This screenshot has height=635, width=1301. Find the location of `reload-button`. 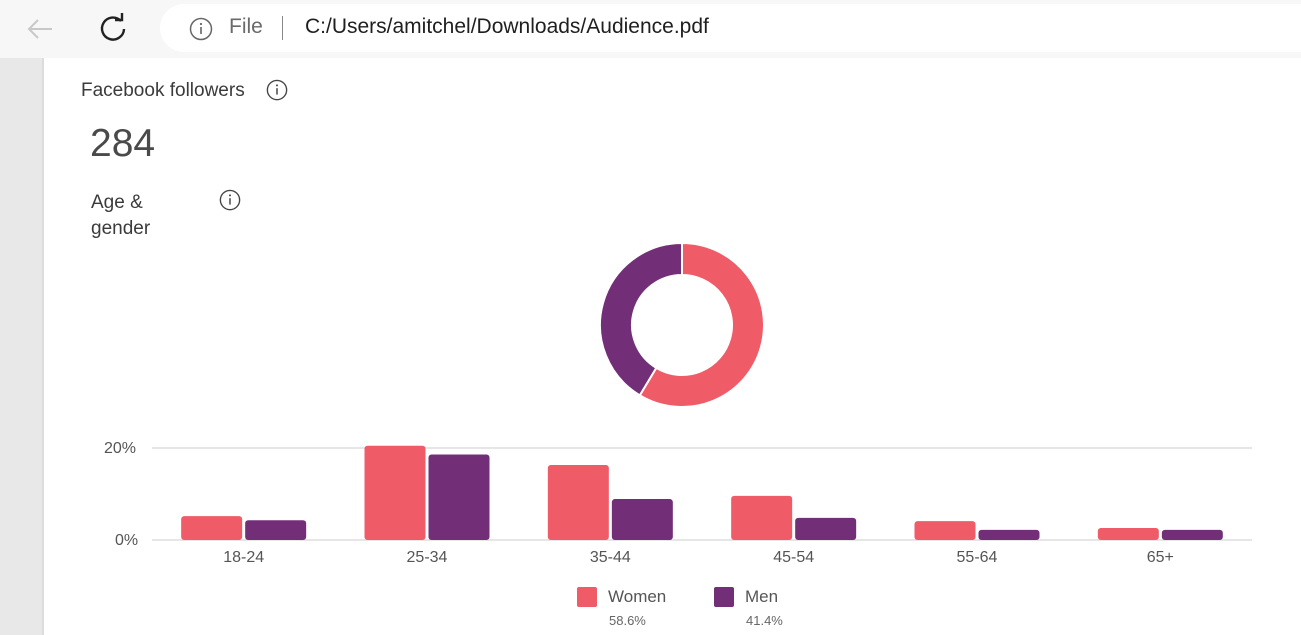

reload-button is located at coordinates (113, 28).